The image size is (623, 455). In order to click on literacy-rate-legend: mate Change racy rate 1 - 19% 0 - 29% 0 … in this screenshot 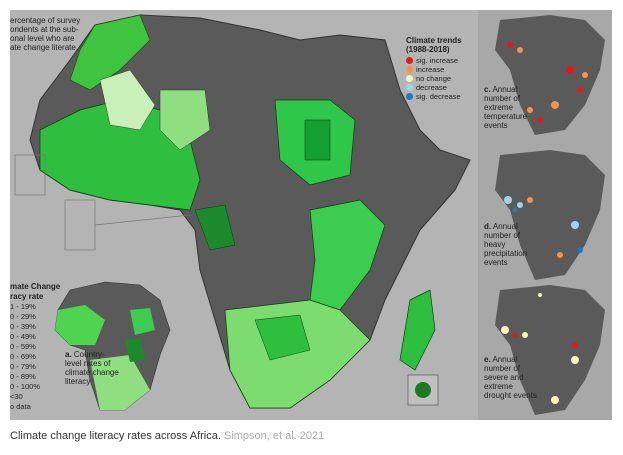, I will do `click(35, 347)`.